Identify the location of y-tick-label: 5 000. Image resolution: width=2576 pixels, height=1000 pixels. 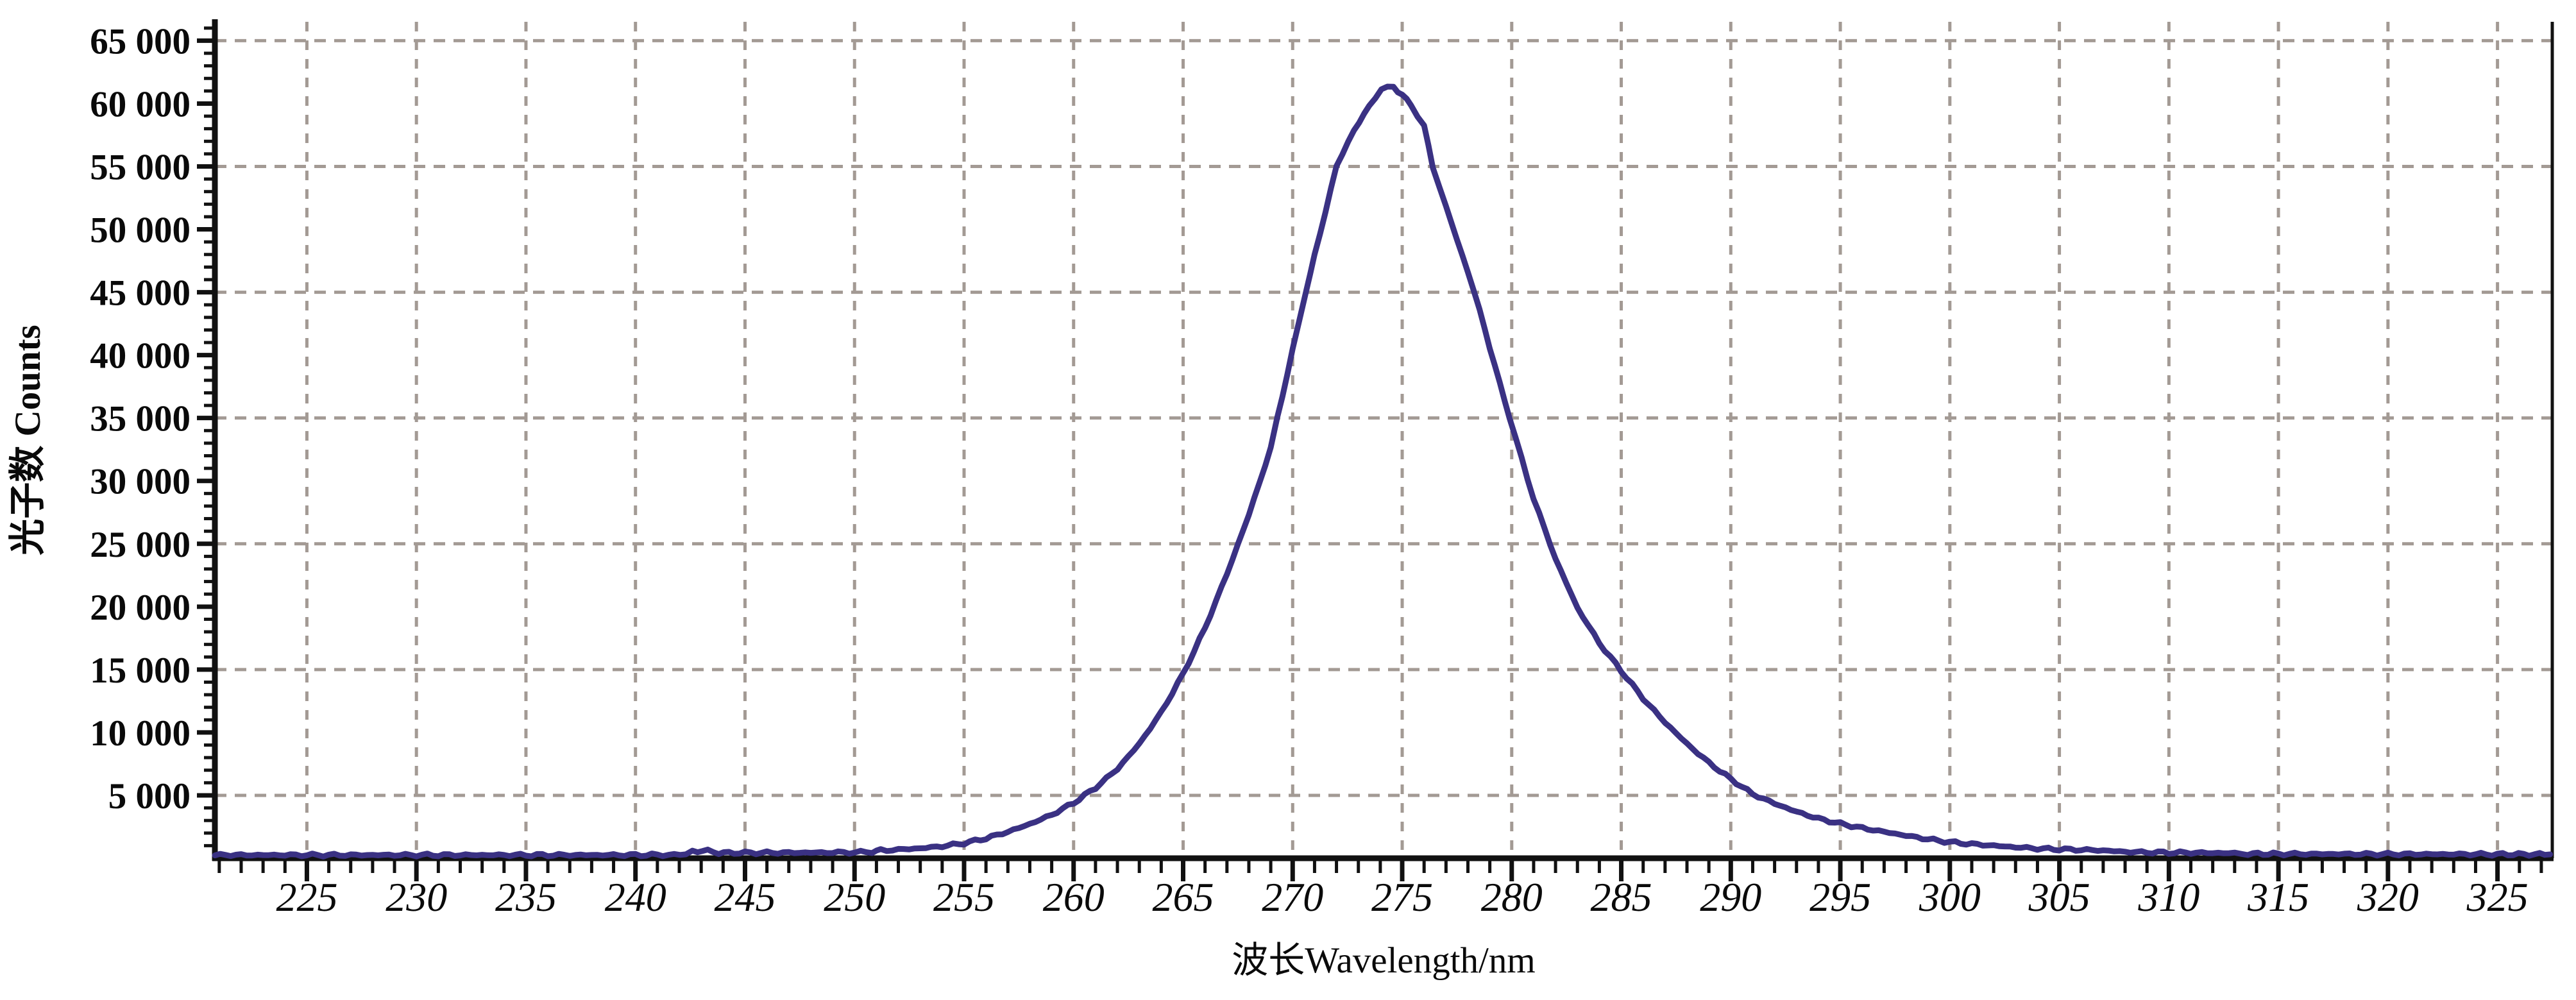
(149, 797).